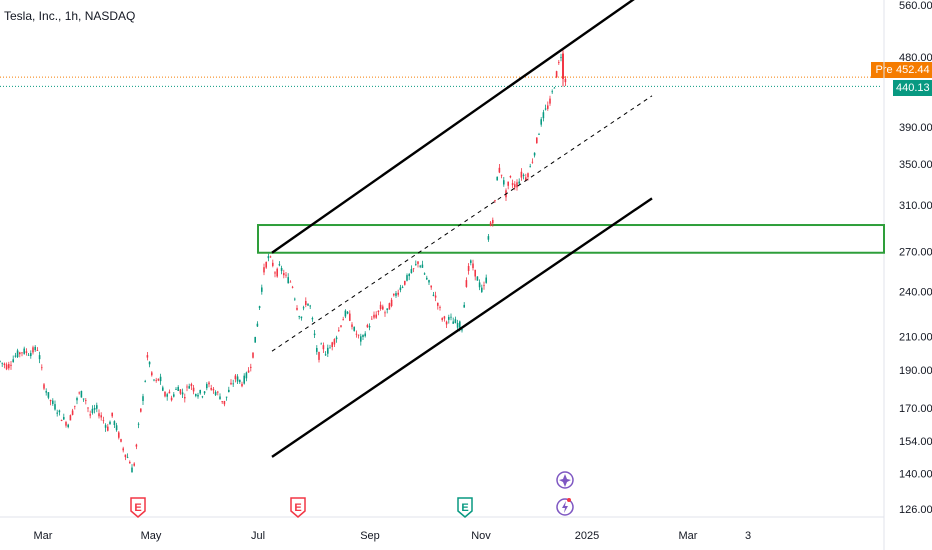 The image size is (932, 550). I want to click on chart-title: Tesla, Inc., 1h, NASDAQ, so click(70, 16).